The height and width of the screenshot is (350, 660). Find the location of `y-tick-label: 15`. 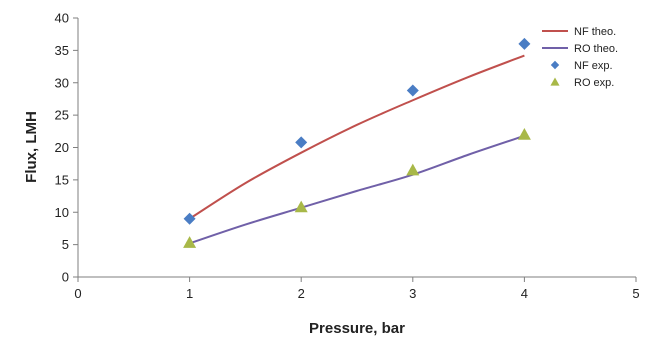

y-tick-label: 15 is located at coordinates (62, 179).